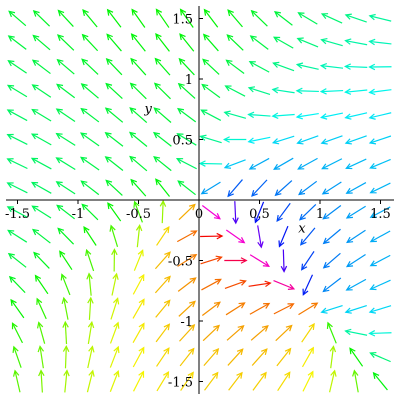 Image resolution: width=400 pixels, height=400 pixels. What do you see at coordinates (302, 229) in the screenshot?
I see `x-axis-label: x` at bounding box center [302, 229].